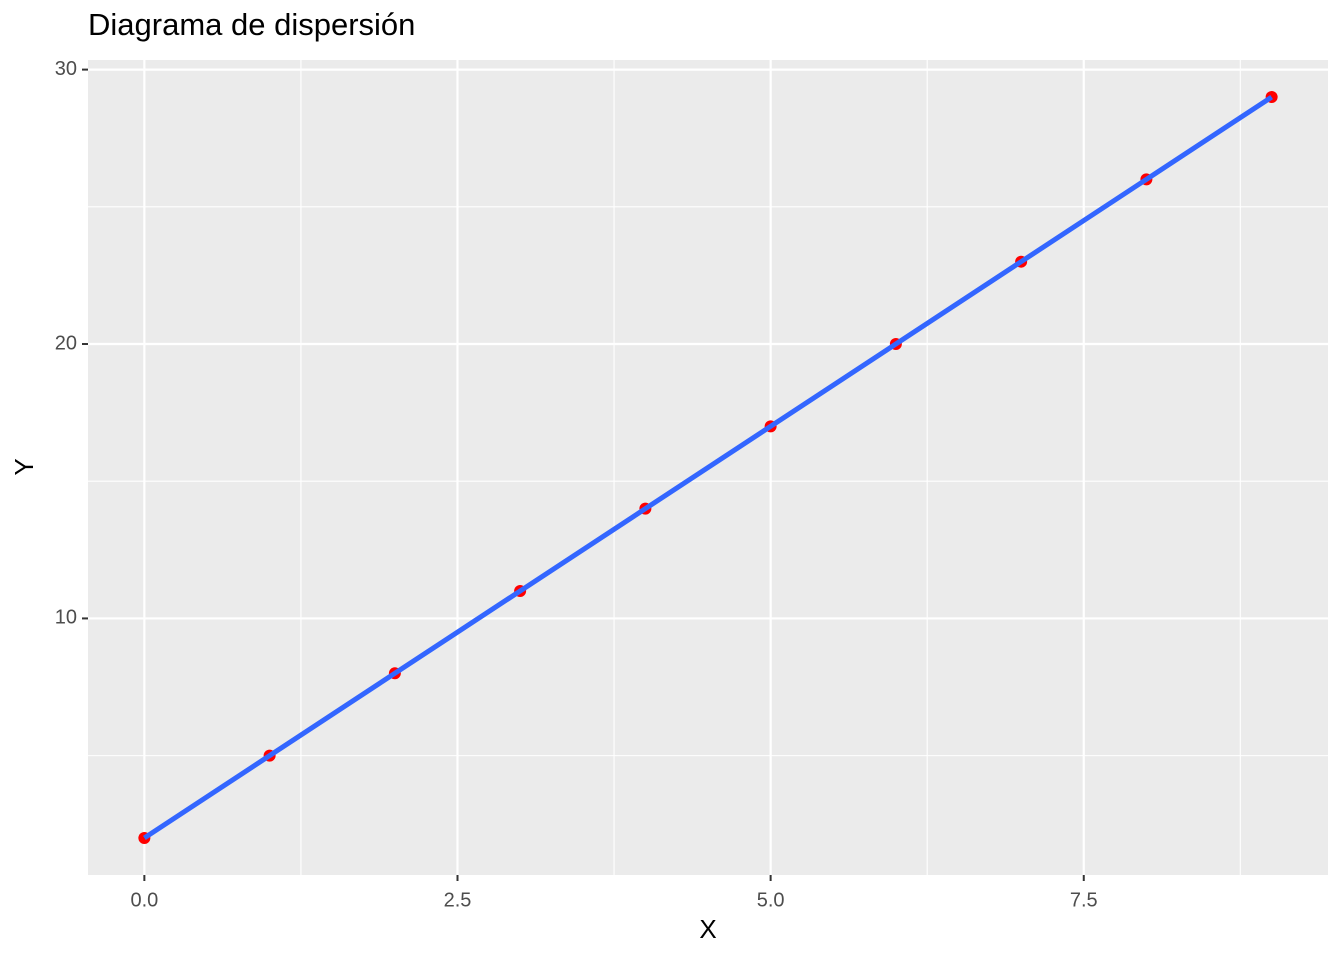 This screenshot has width=1344, height=960. Describe the element at coordinates (144, 900) in the screenshot. I see `x-tick-label: 0.0` at that location.